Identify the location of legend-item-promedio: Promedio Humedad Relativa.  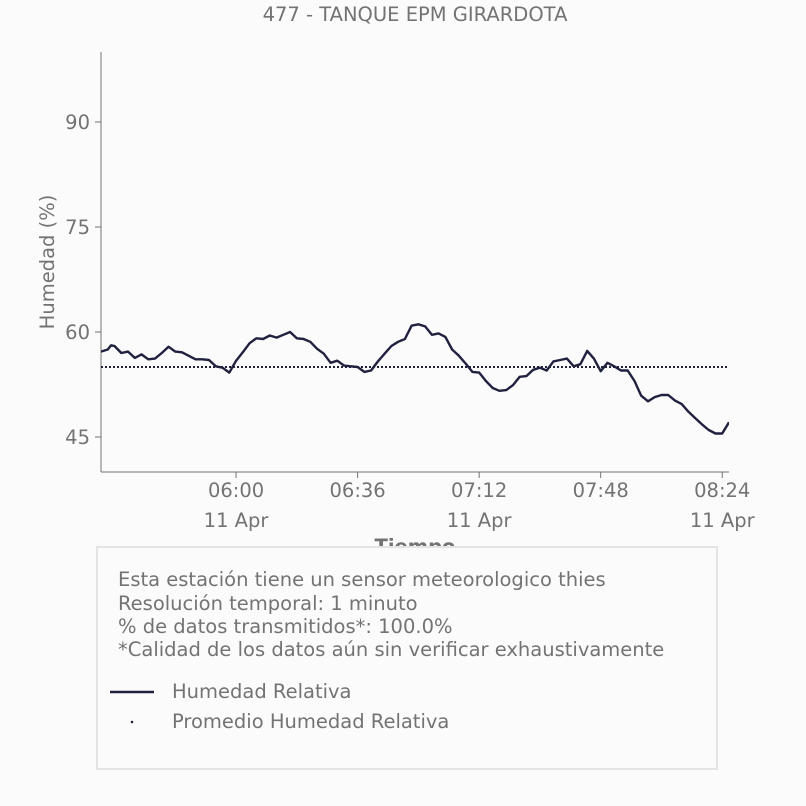
(390, 722).